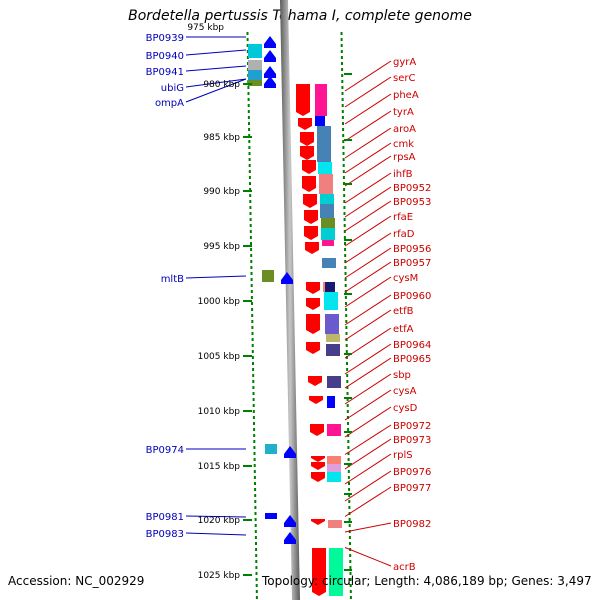 The width and height of the screenshot is (600, 600). What do you see at coordinates (165, 72) in the screenshot?
I see `gene-label-BP0941: BP0941` at bounding box center [165, 72].